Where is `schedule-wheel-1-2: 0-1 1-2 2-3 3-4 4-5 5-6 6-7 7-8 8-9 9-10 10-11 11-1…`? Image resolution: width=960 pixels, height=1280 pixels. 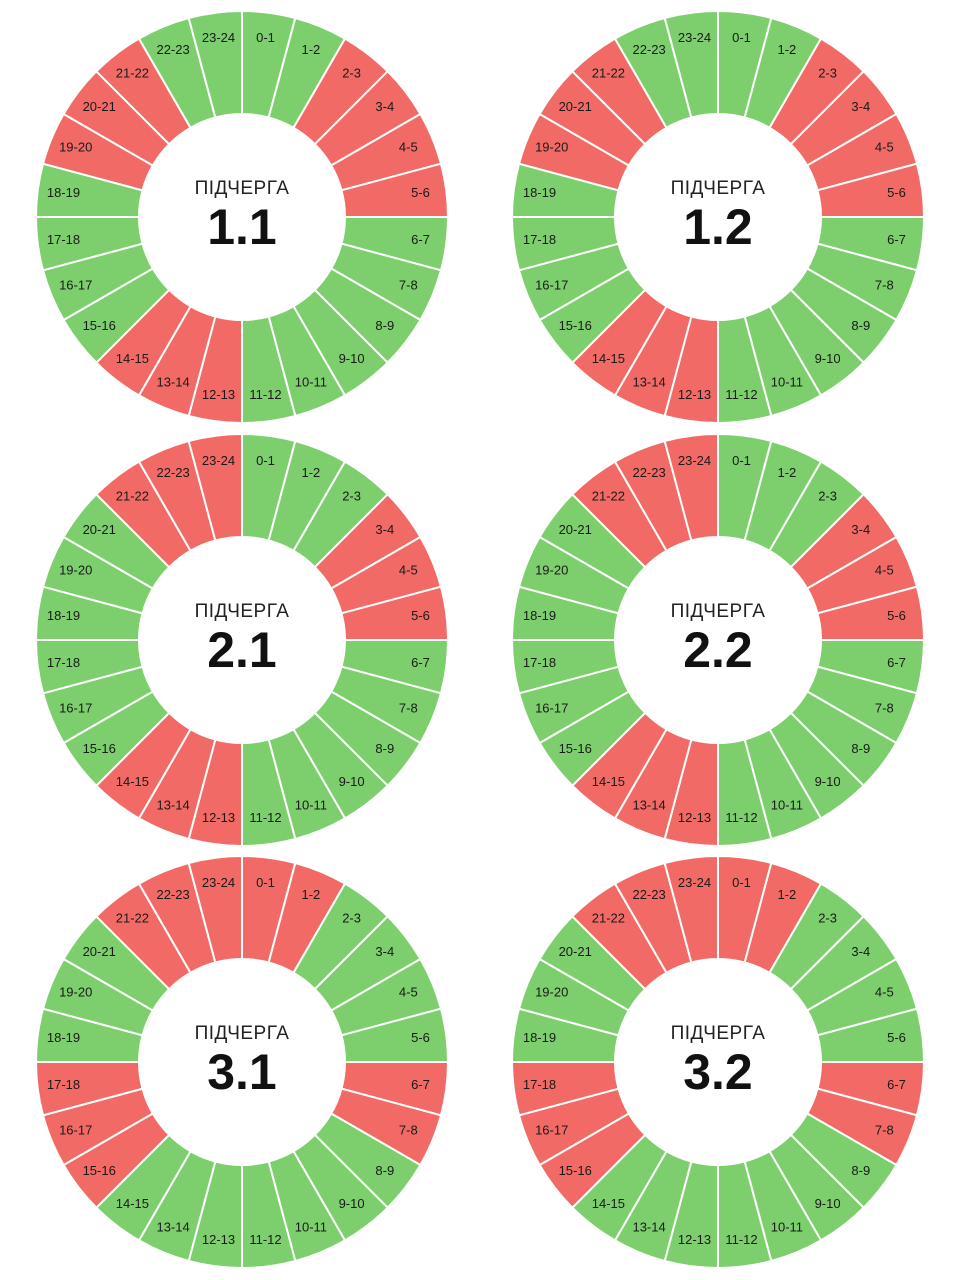 schedule-wheel-1-2: 0-1 1-2 2-3 3-4 4-5 5-6 6-7 7-8 8-9 9-10 10-11 11-1… is located at coordinates (718, 217).